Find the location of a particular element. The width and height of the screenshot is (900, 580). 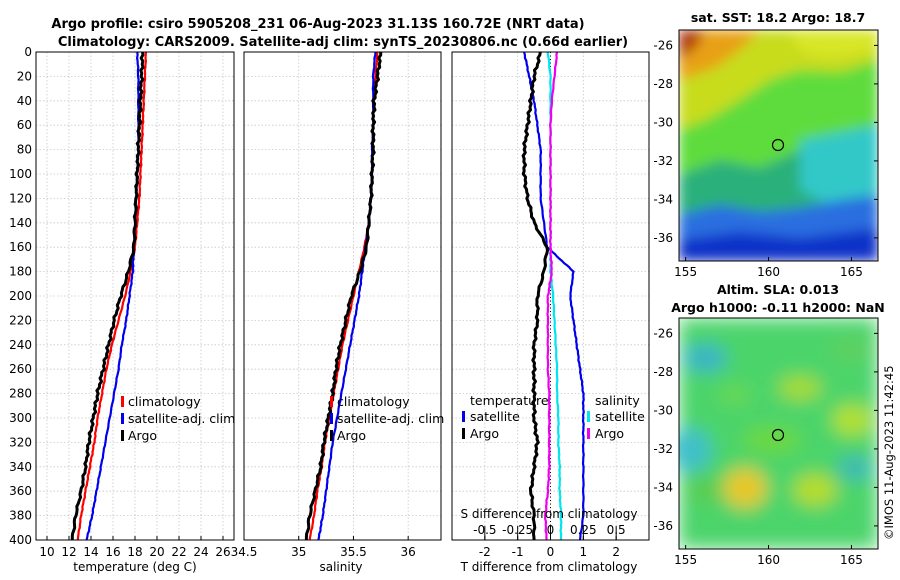

temperature-legend: climatology satellite-adj. clim Argo is located at coordinates (178, 418).